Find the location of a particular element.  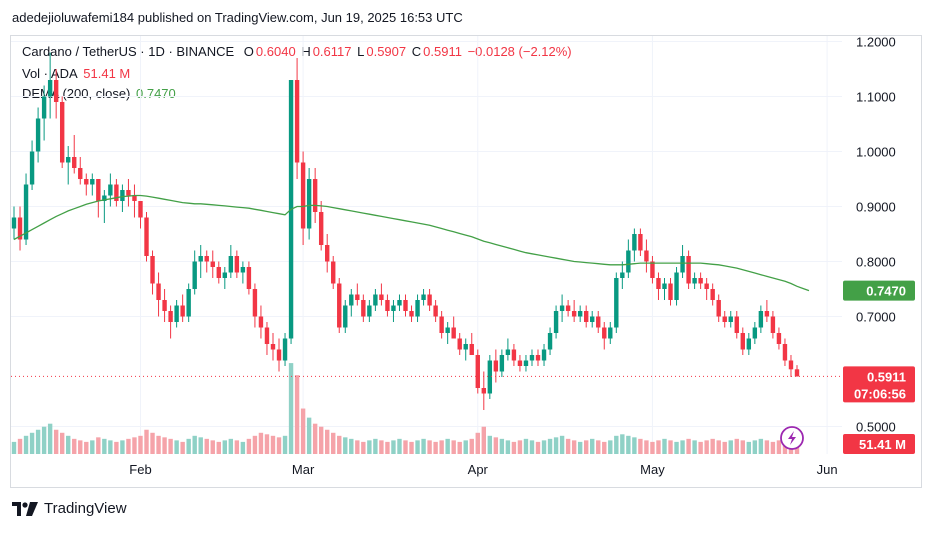

dema-badge-bg is located at coordinates (879, 290).